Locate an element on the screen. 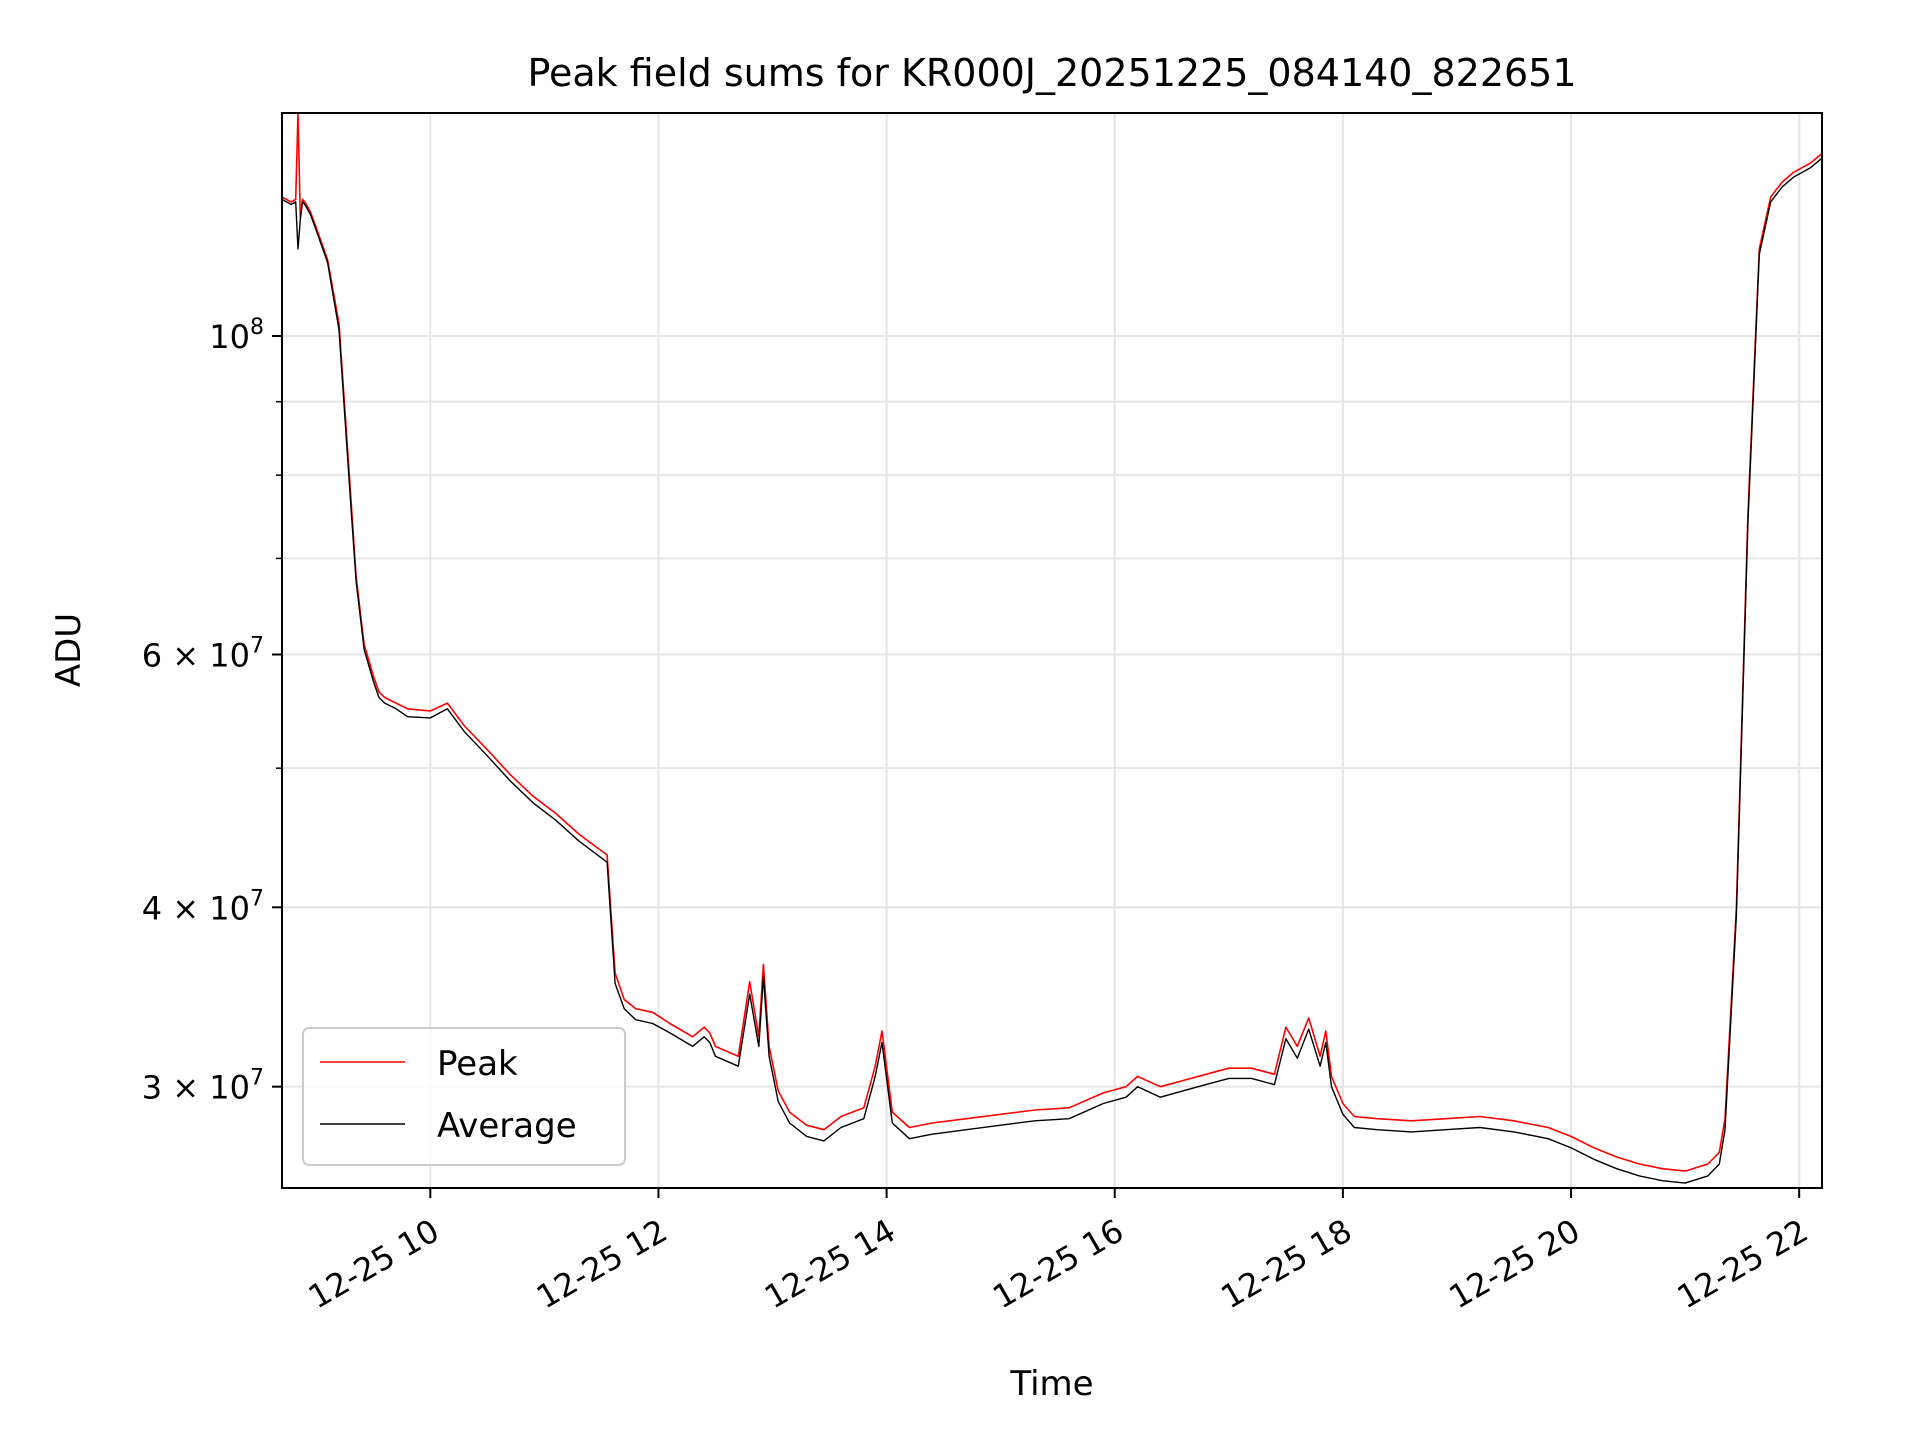  y-tick-label: 108 is located at coordinates (236, 335).